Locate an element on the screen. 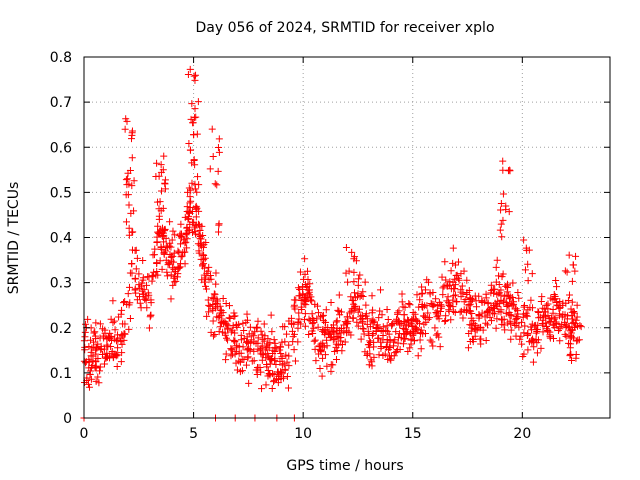 The width and height of the screenshot is (640, 480). x-tick-label: 10 is located at coordinates (303, 434).